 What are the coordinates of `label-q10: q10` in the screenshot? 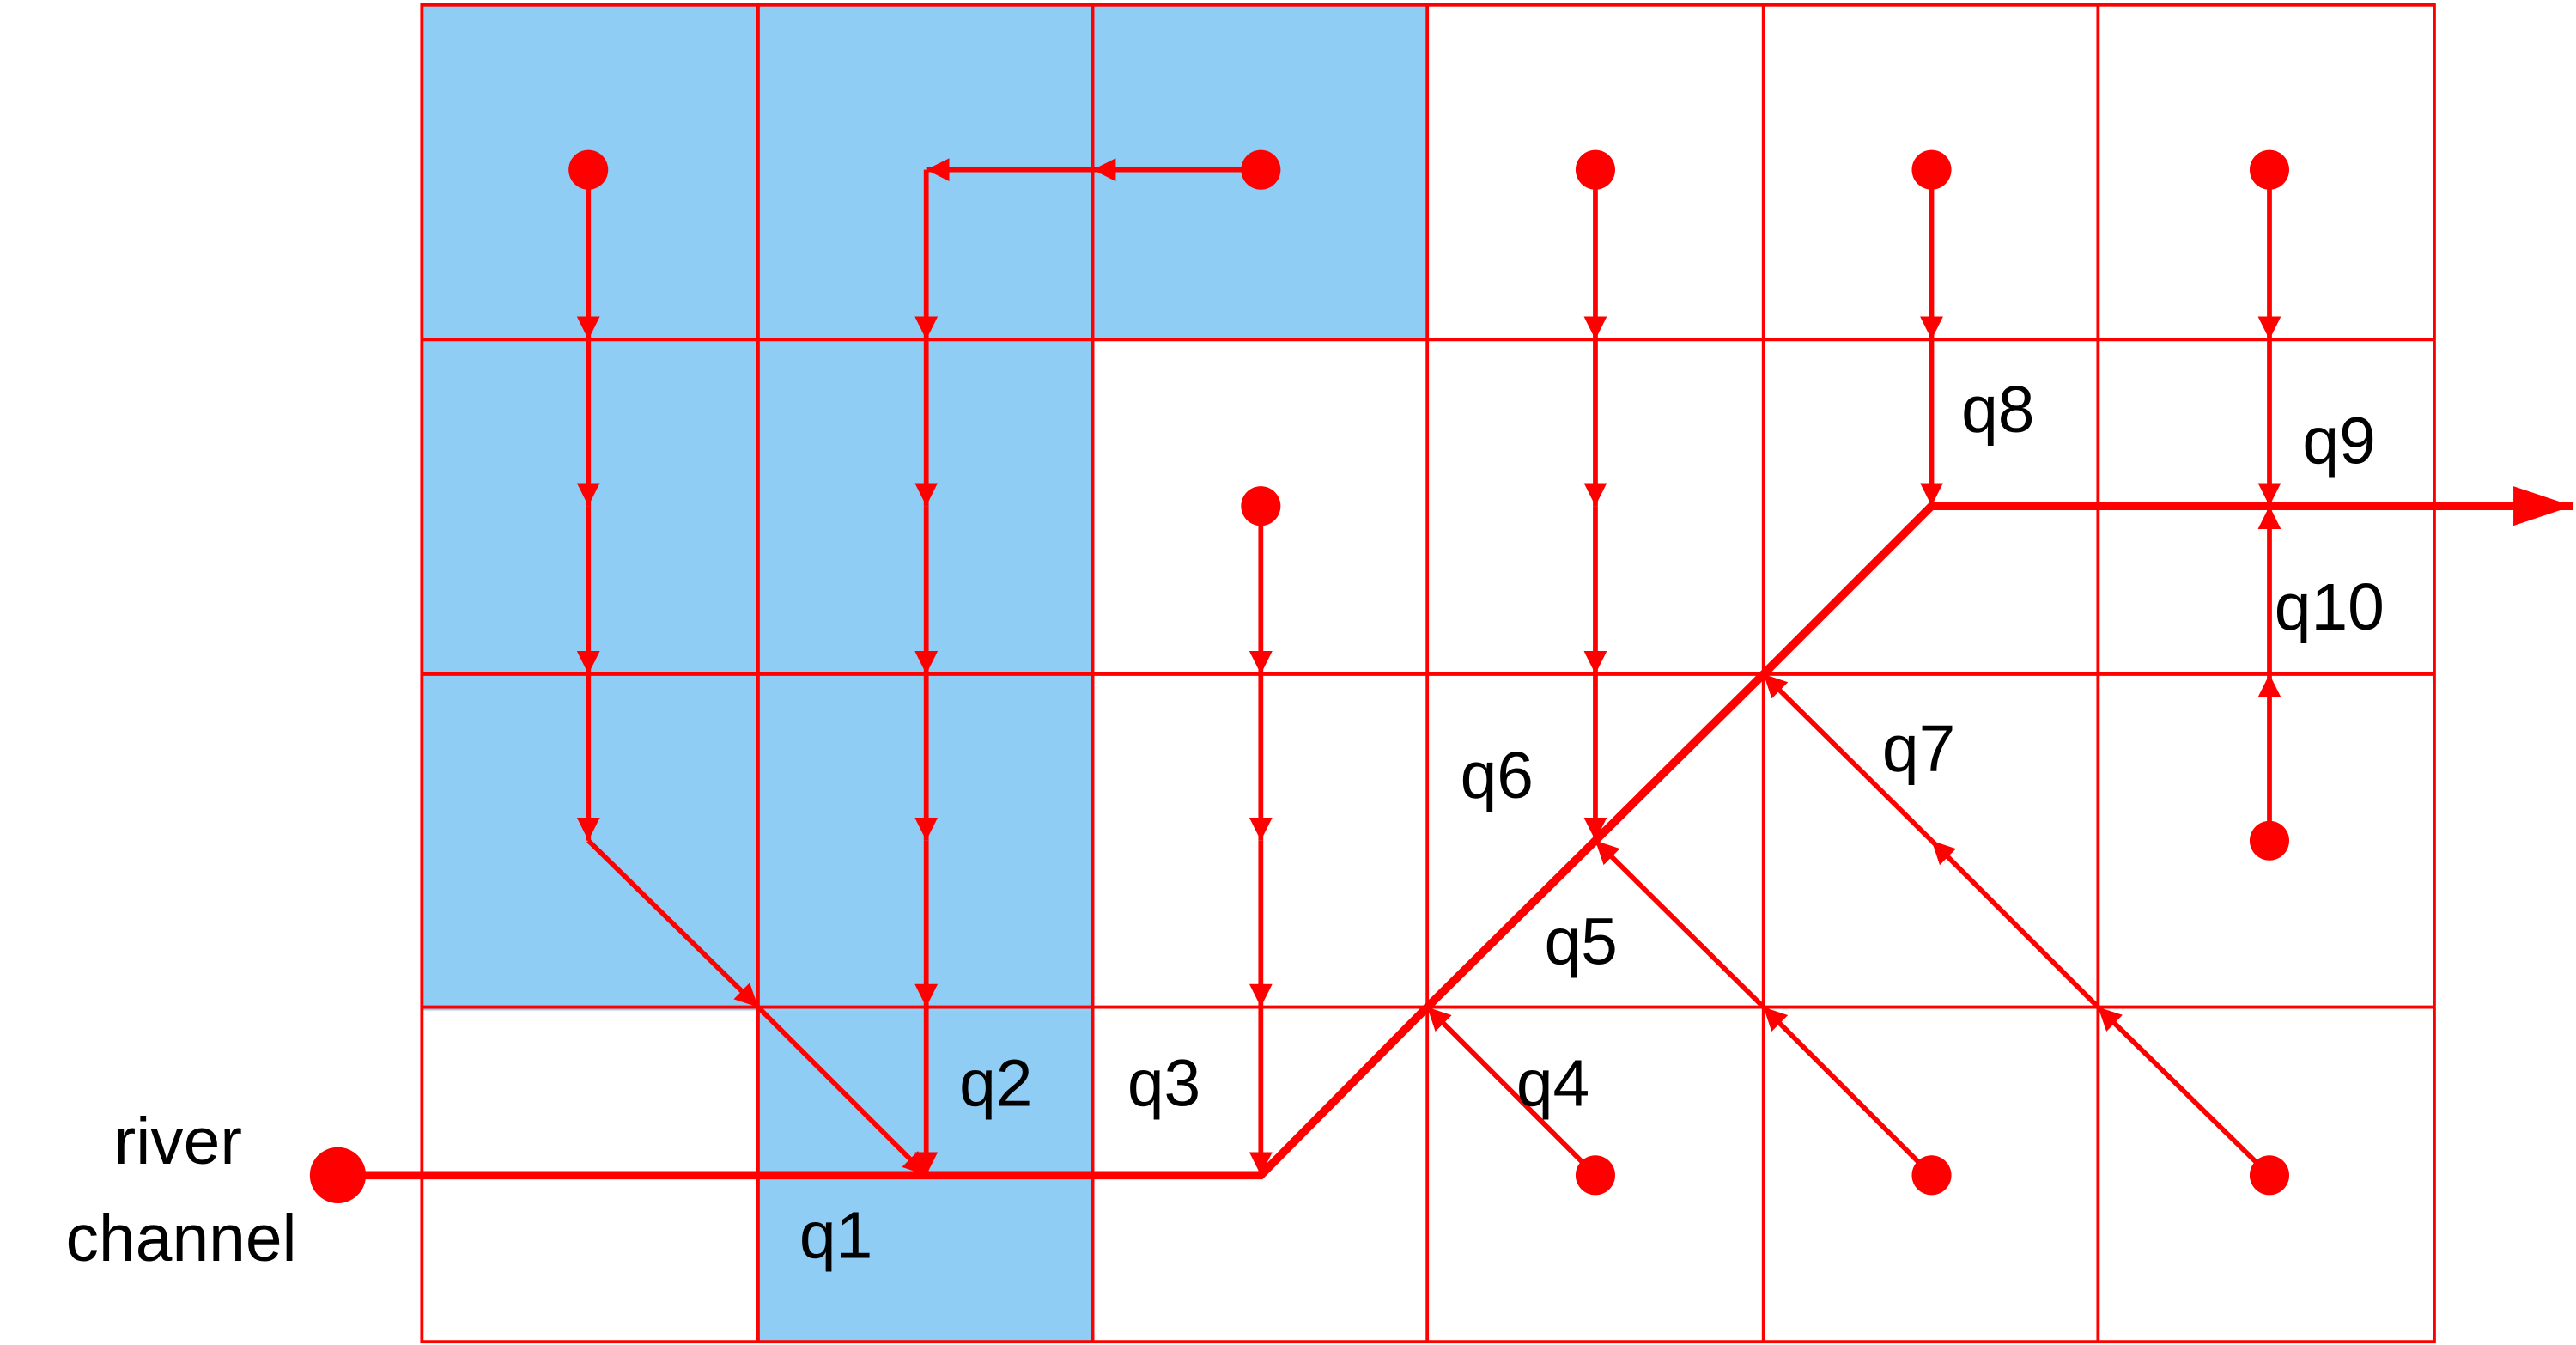 It's located at (2330, 608).